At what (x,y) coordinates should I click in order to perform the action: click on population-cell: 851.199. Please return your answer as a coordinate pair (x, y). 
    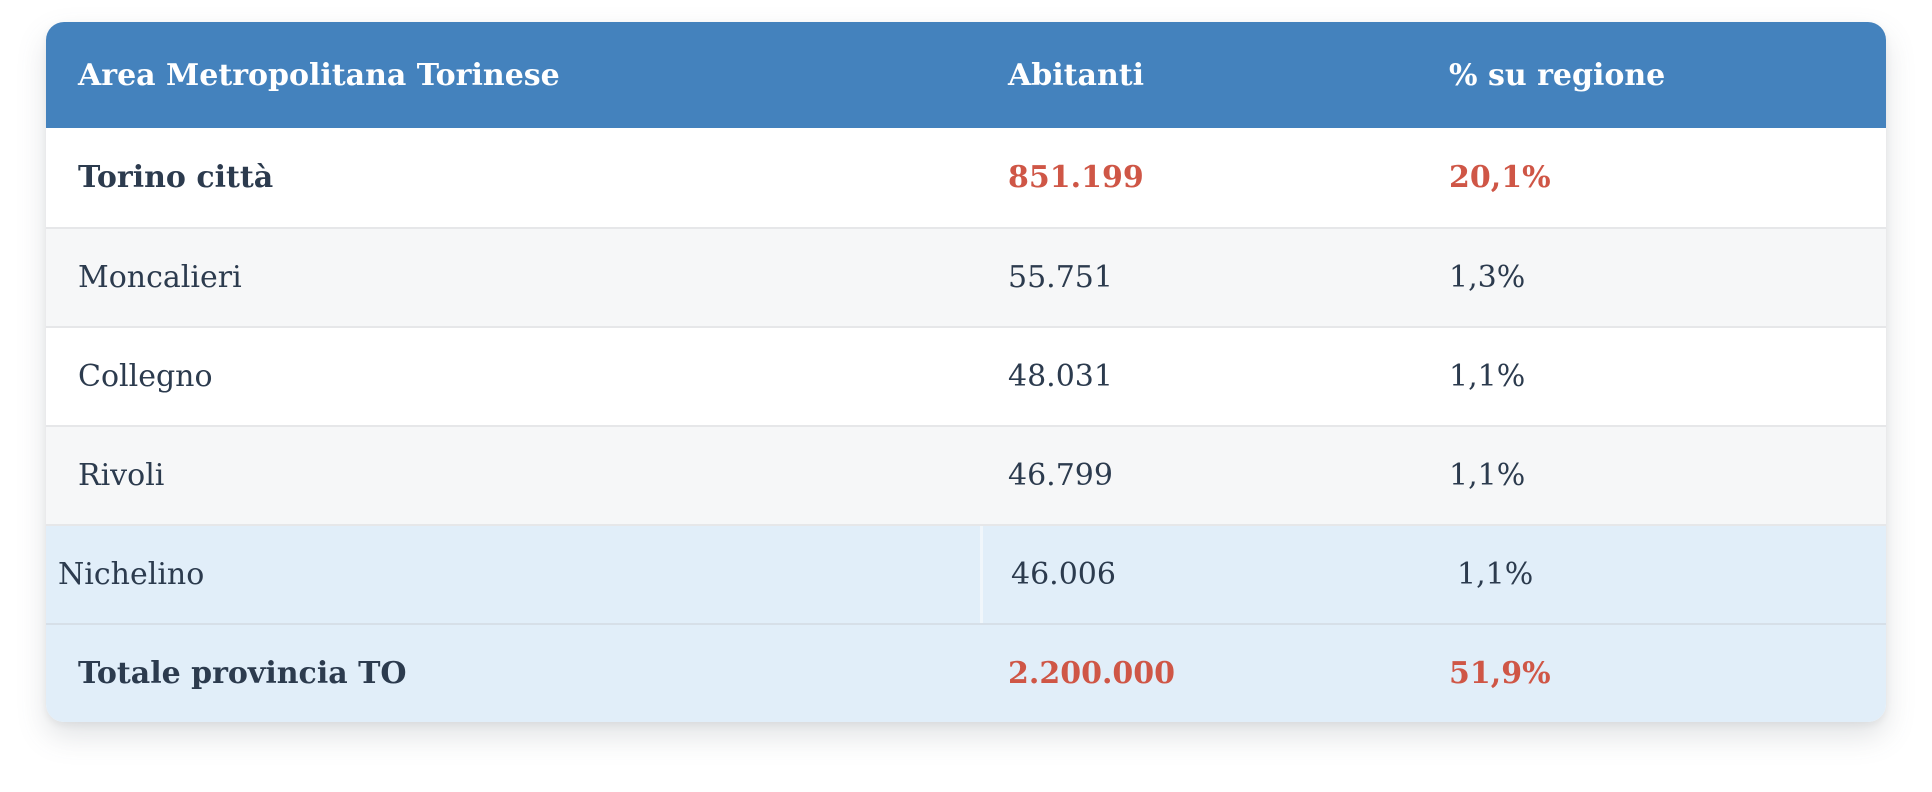
    Looking at the image, I should click on (1076, 177).